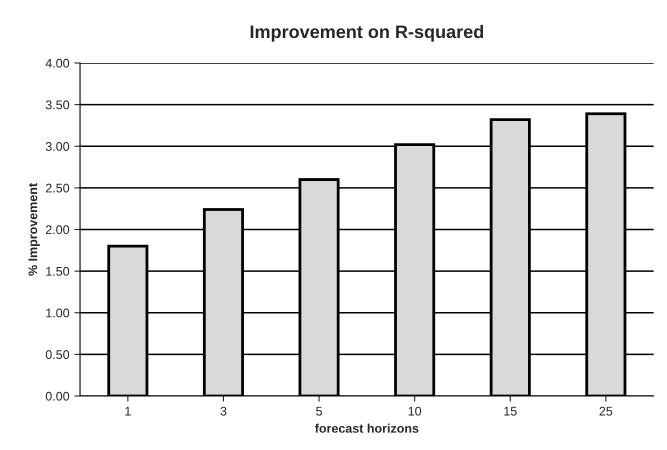  What do you see at coordinates (58, 105) in the screenshot?
I see `y-tick-label: 3.50` at bounding box center [58, 105].